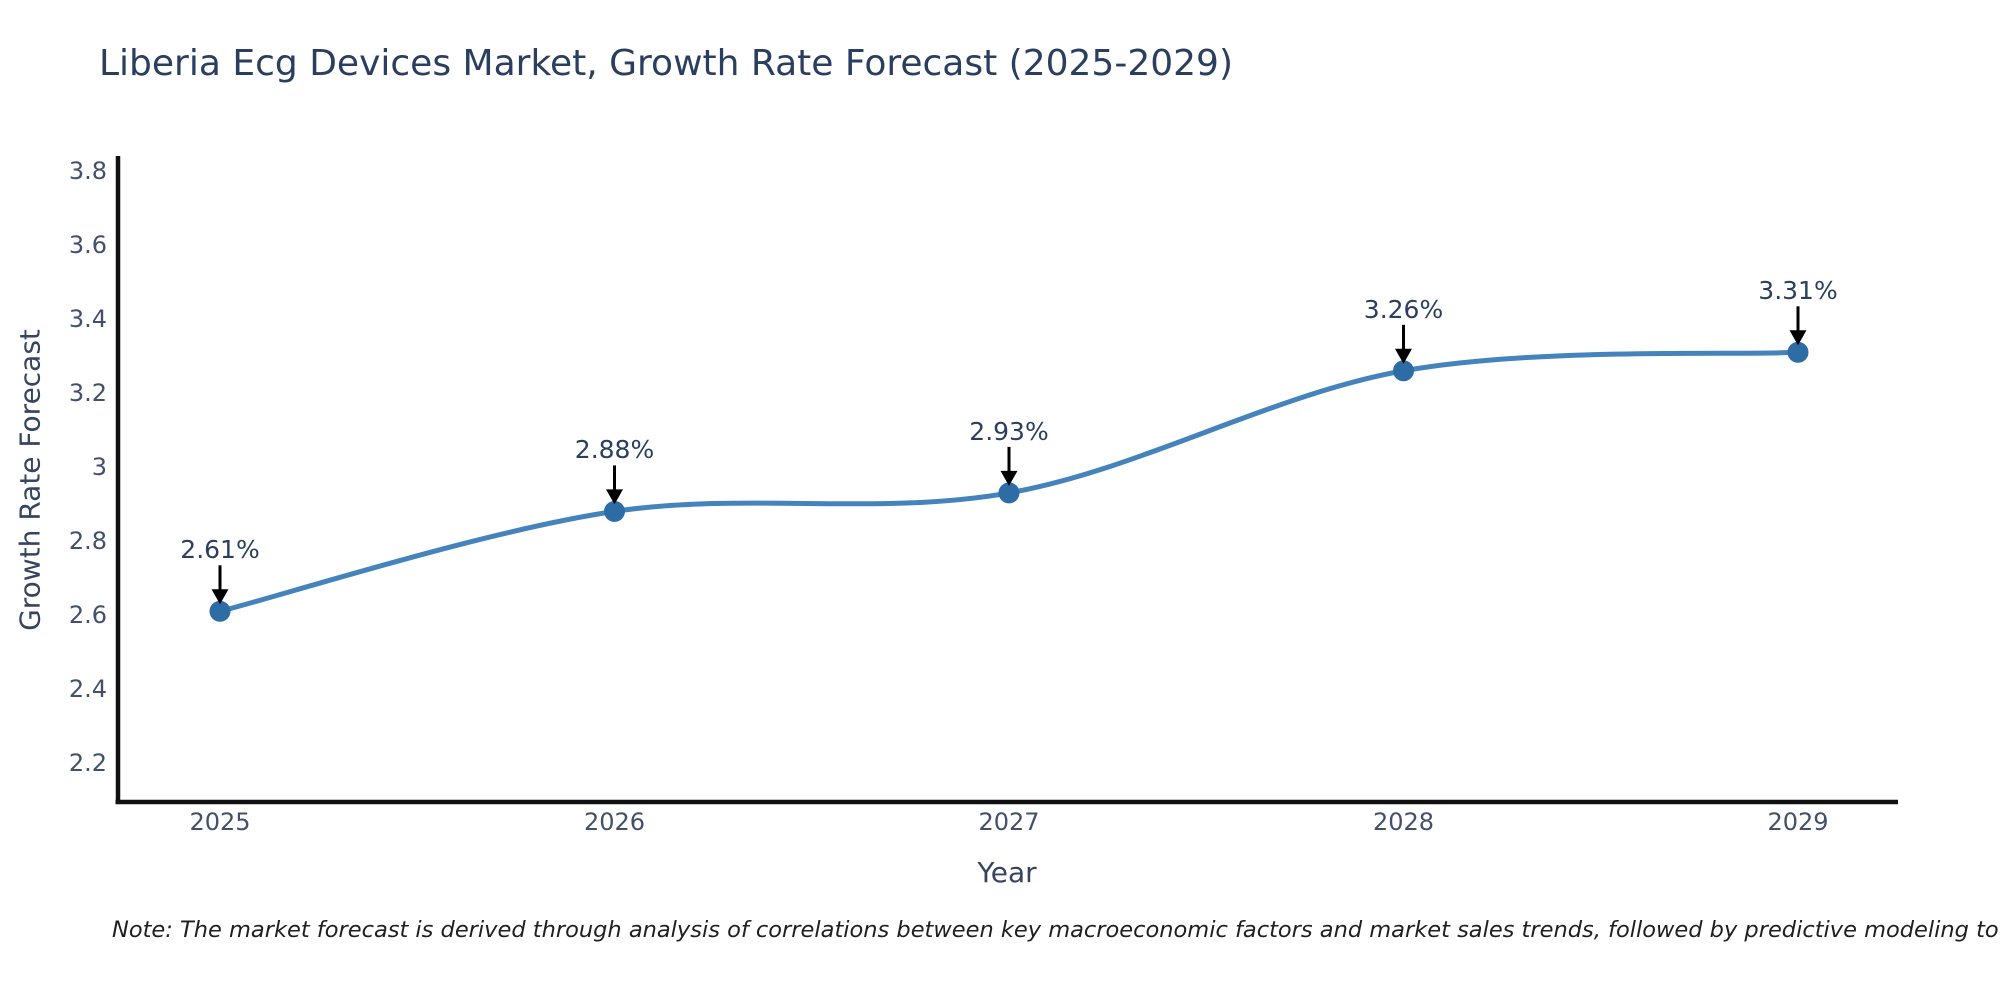 The height and width of the screenshot is (1000, 2000). Describe the element at coordinates (87, 763) in the screenshot. I see `y-tick-label: 2.2` at that location.